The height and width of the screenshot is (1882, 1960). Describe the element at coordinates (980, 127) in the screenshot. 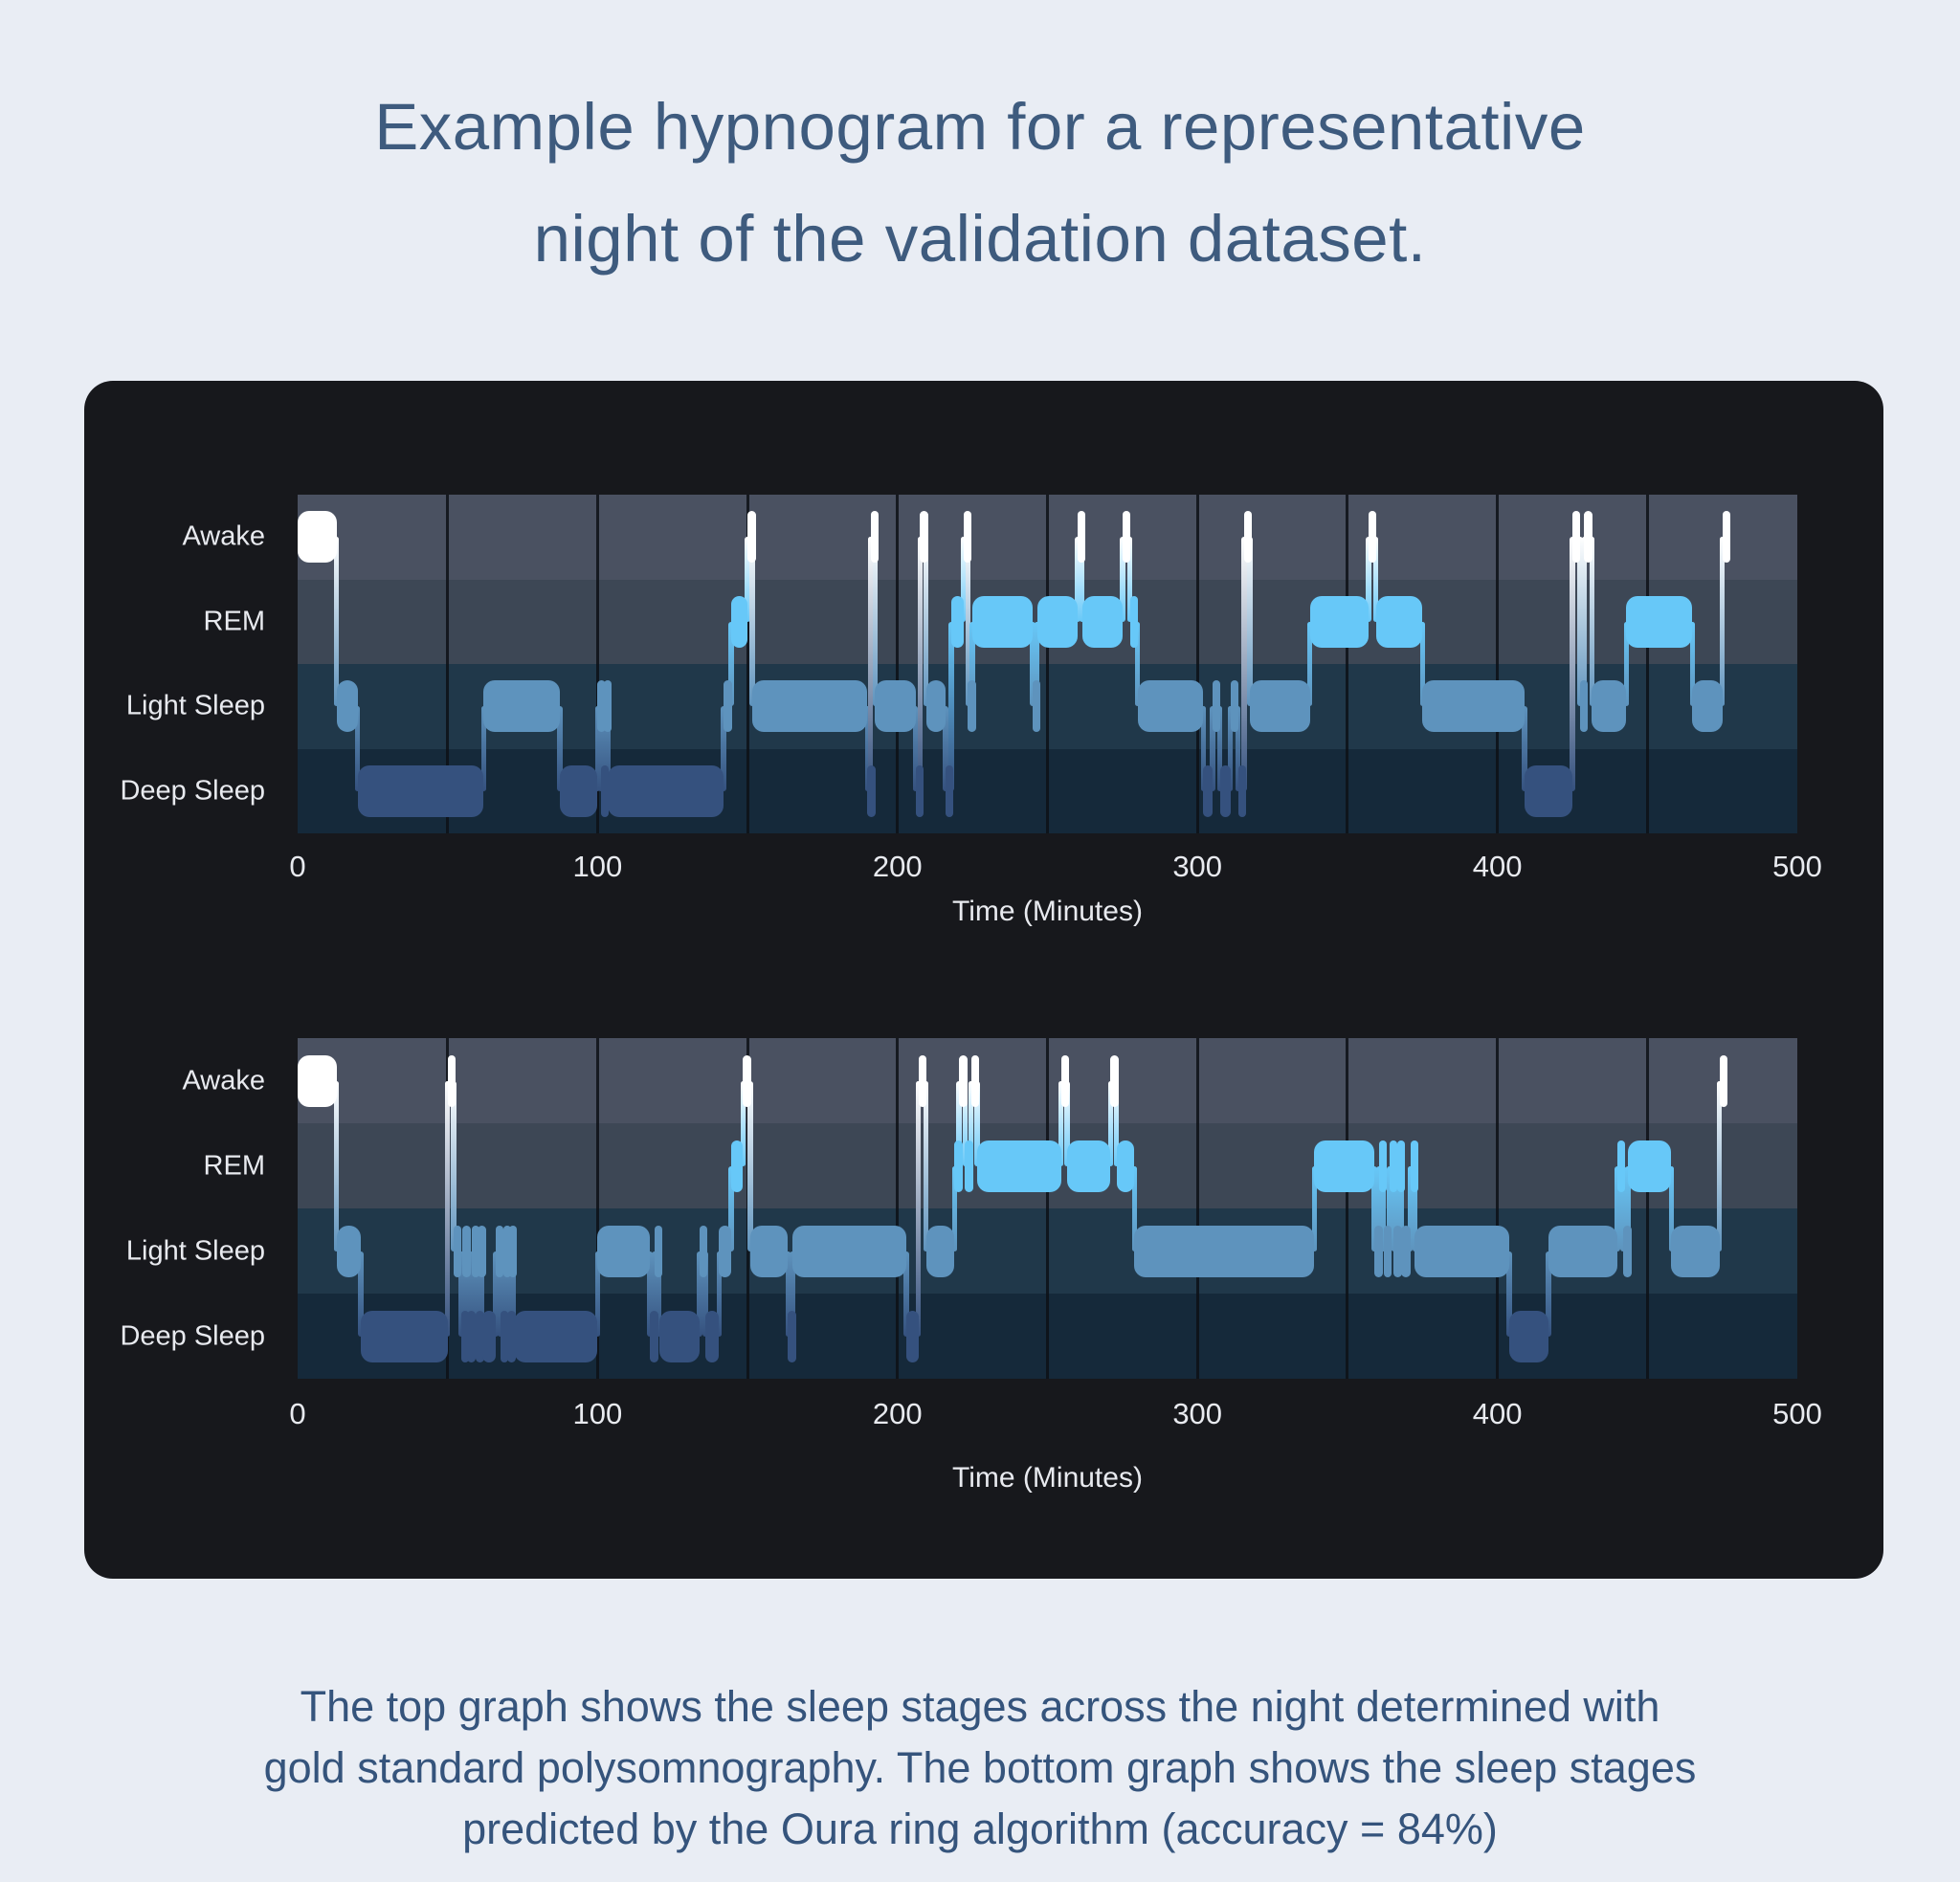

I see `page-title-line1: Example hypnogram for a representative` at that location.